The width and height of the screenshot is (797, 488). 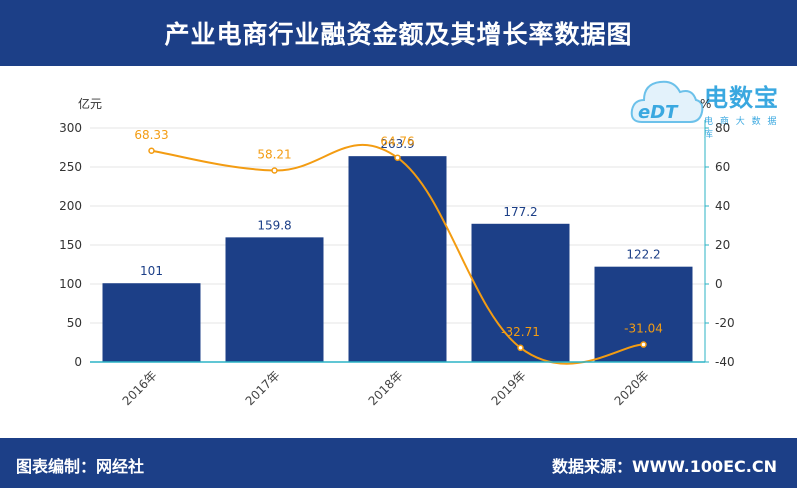 I want to click on logo-subtitle: 电 商 大 数 据 库, so click(x=741, y=128).